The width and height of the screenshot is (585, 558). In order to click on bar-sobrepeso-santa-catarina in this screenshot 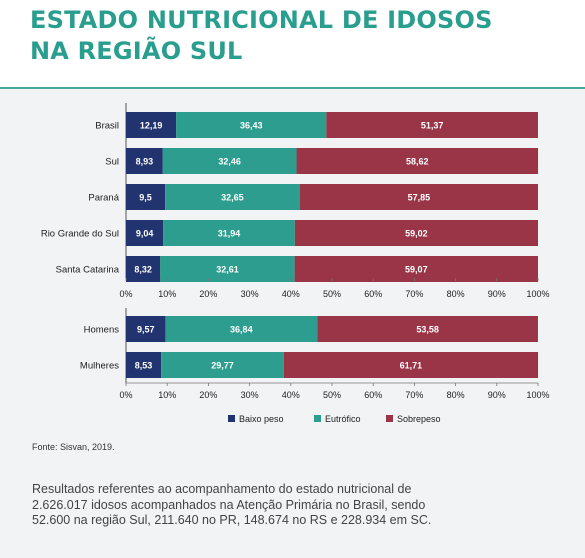, I will do `click(416, 269)`.